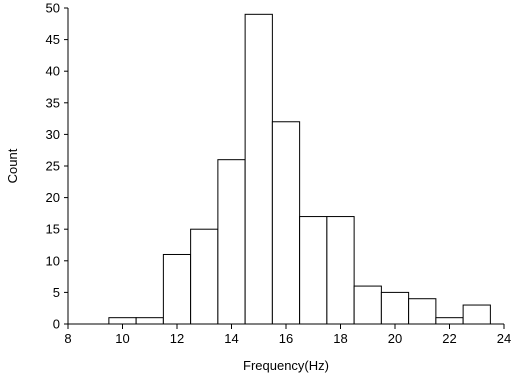  What do you see at coordinates (449, 338) in the screenshot?
I see `x-tick-label: 22` at bounding box center [449, 338].